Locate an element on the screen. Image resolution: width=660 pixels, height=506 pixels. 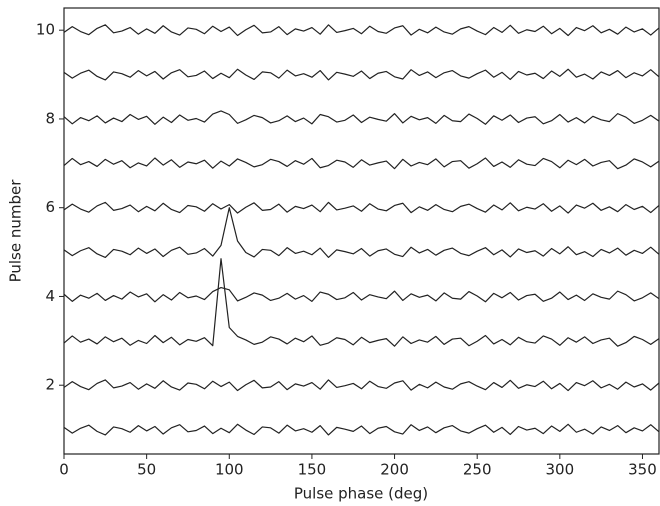
y-axis-label: Pulse number is located at coordinates (16, 231).